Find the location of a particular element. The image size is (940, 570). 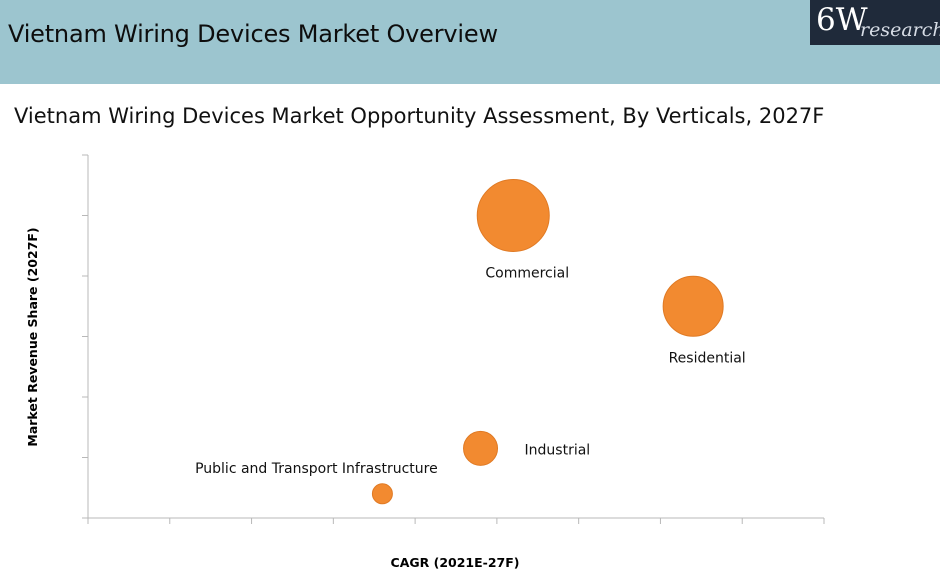

bubble-residential is located at coordinates (693, 306).